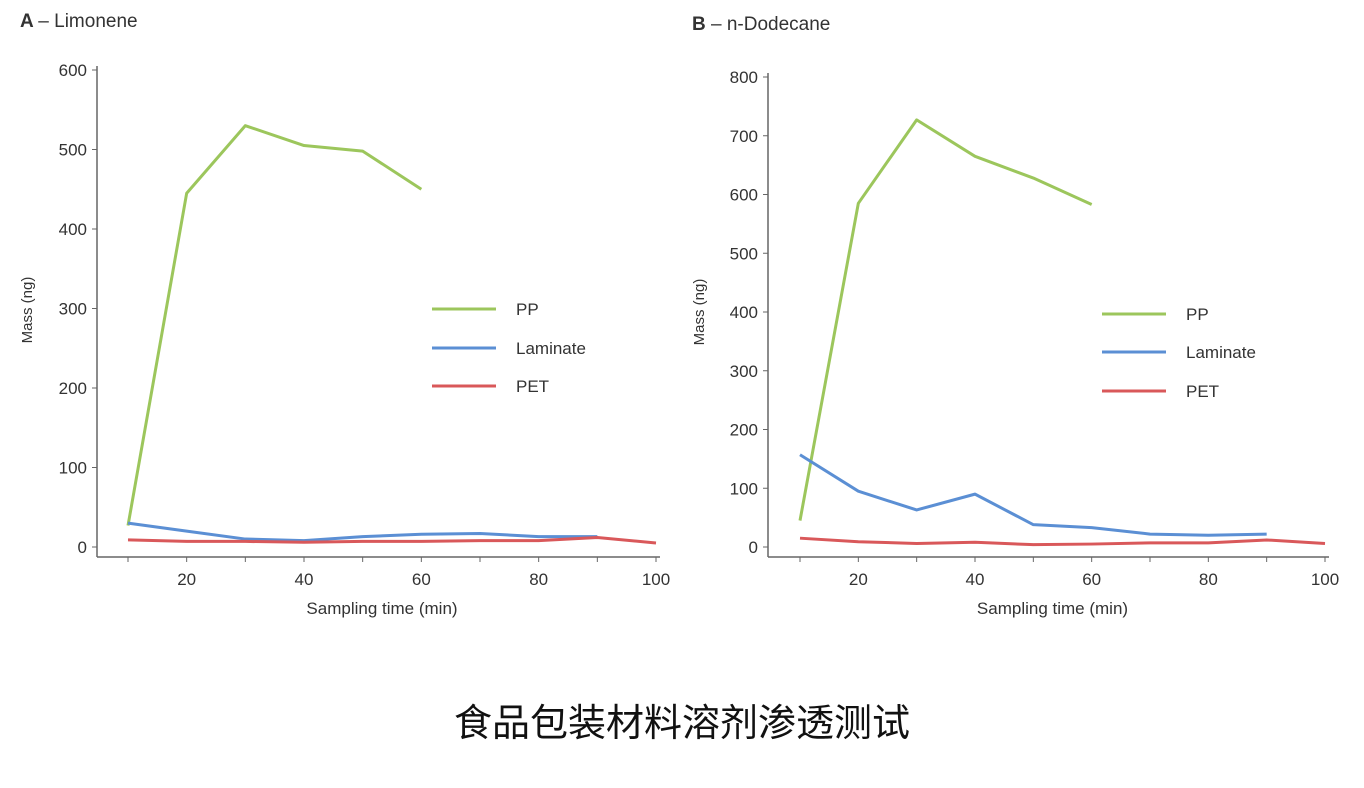  Describe the element at coordinates (392, 540) in the screenshot. I see `panel-a-series-pet` at that location.